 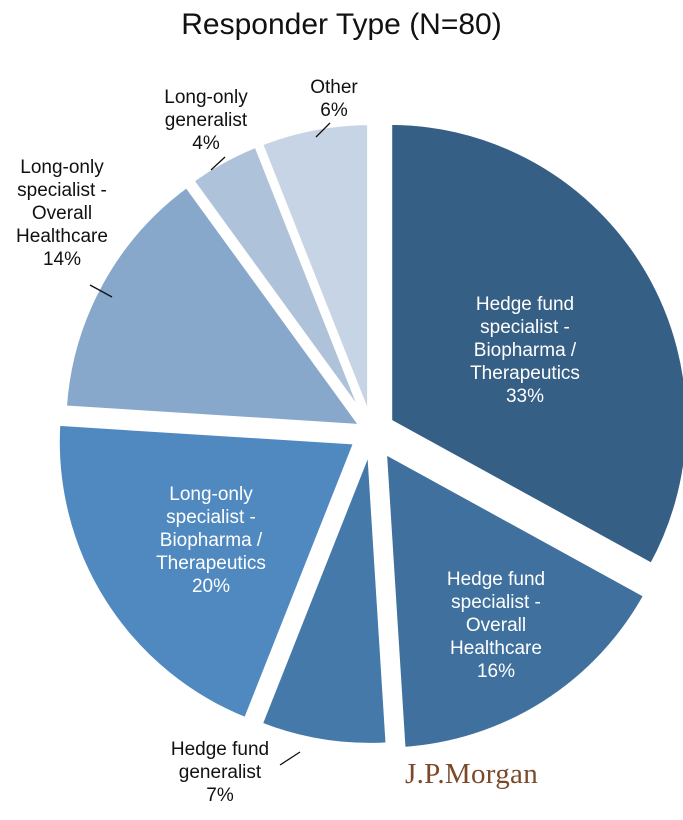 I want to click on slice-label-line: 4%, so click(x=206, y=143).